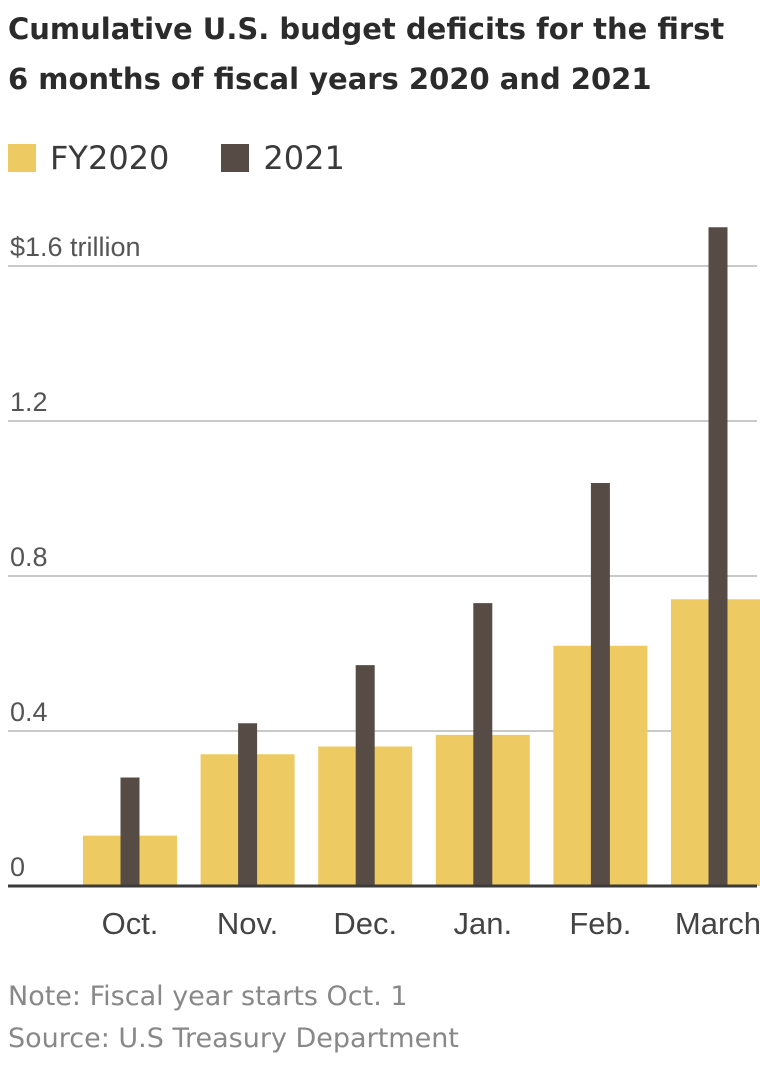 Image resolution: width=760 pixels, height=1066 pixels. Describe the element at coordinates (235, 158) in the screenshot. I see `legend-swatch-2021` at that location.